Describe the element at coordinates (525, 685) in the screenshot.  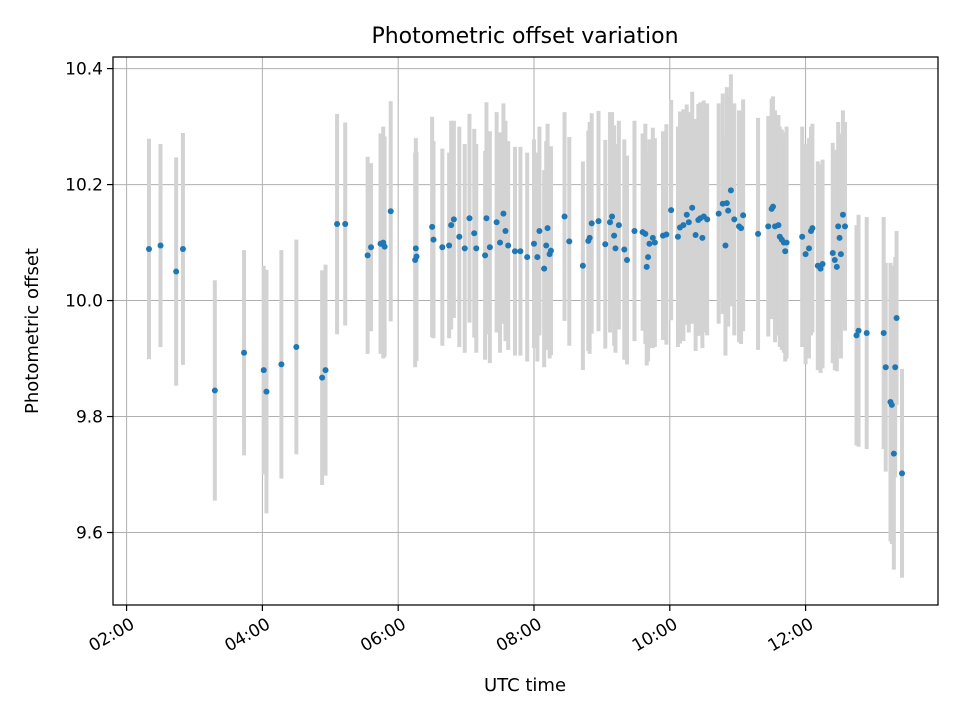
I see `x-axis-label: UTC time` at that location.